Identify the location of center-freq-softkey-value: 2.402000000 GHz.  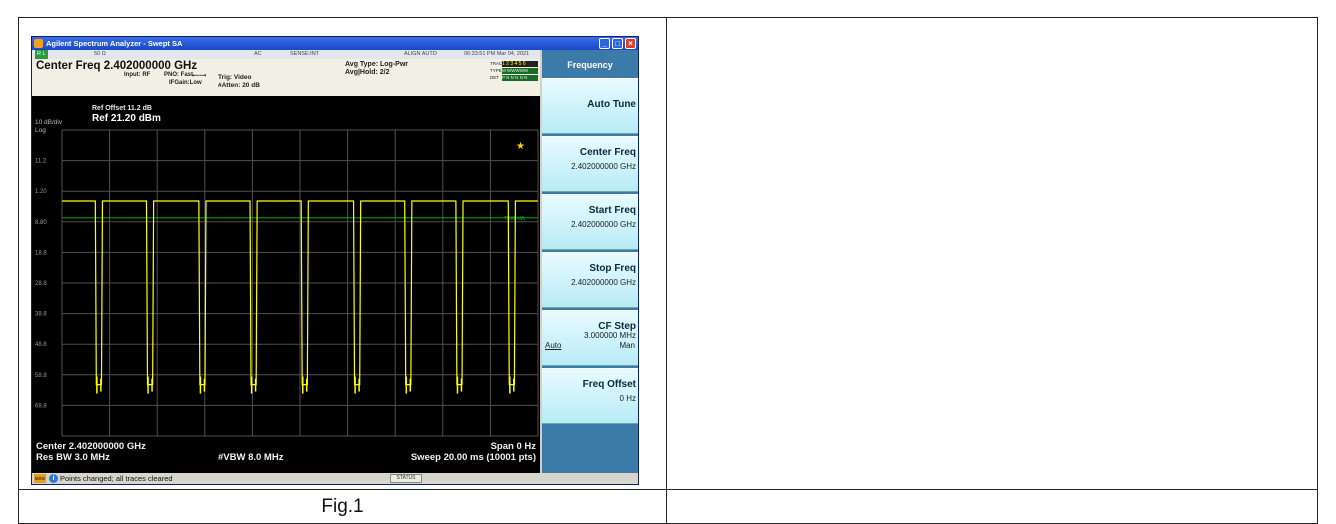
(603, 166).